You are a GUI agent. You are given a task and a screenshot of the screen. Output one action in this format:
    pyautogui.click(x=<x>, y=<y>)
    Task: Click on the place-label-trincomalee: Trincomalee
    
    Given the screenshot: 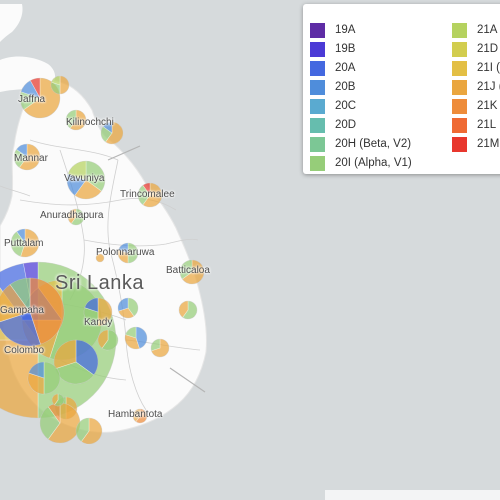 What is the action you would take?
    pyautogui.click(x=147, y=194)
    